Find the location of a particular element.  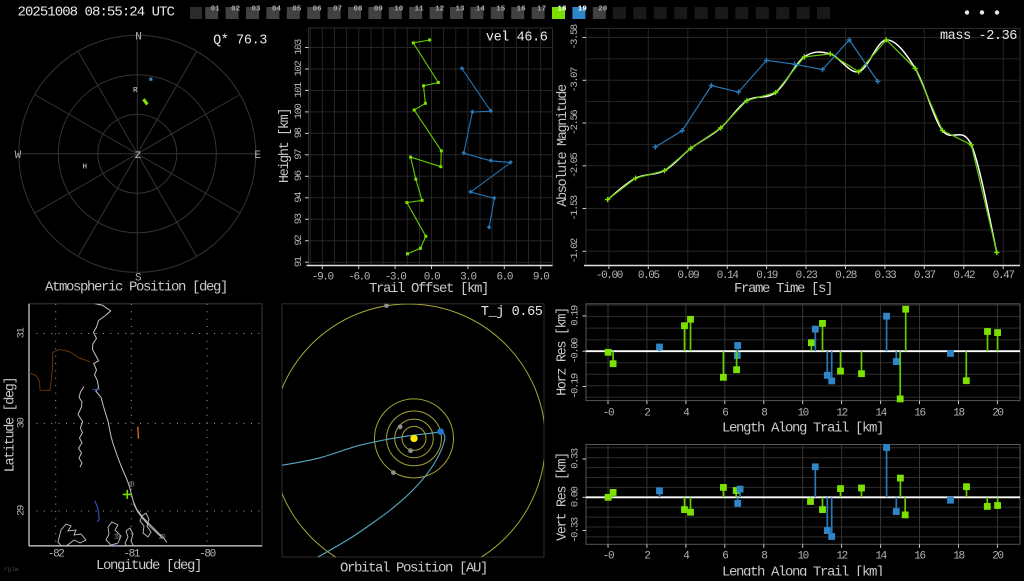

svg-text: 0.09 is located at coordinates (688, 276).